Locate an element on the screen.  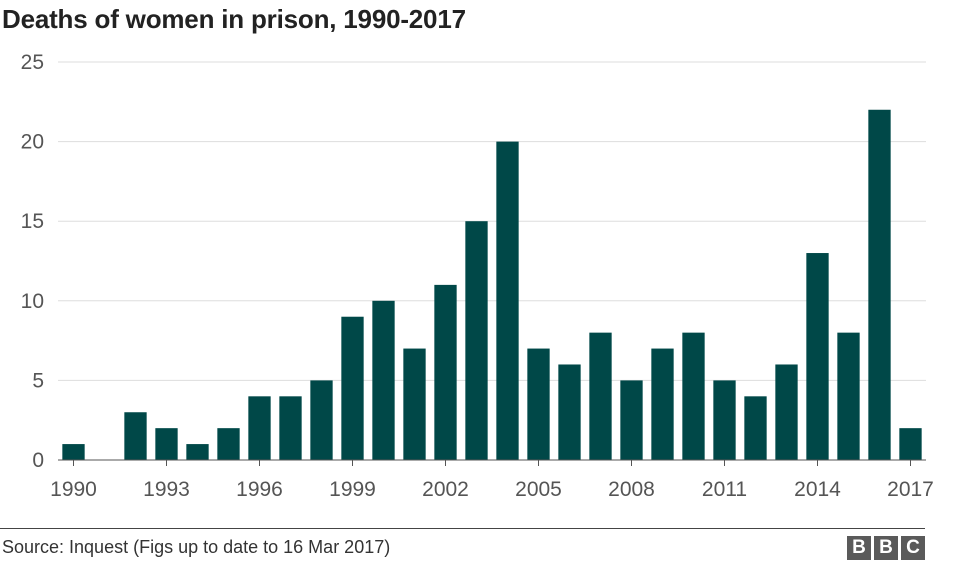
x-axis-ticks: 1990 1993 1996 1999 2002 2005 2008 2011 2014 2017 is located at coordinates (492, 480).